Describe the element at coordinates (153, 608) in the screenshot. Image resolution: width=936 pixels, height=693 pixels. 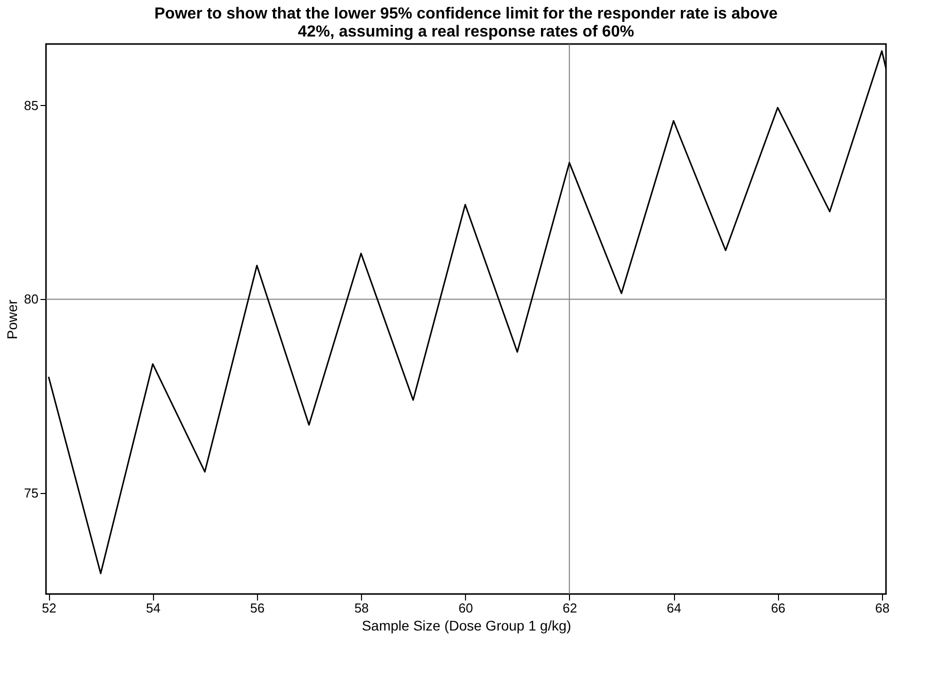
I see `x-tick-label: 54` at that location.